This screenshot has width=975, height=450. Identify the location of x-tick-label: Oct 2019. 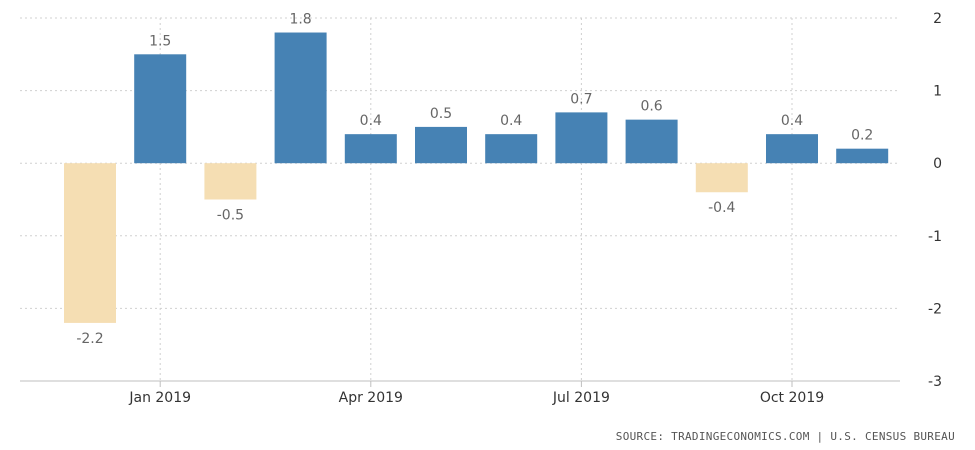
(792, 398).